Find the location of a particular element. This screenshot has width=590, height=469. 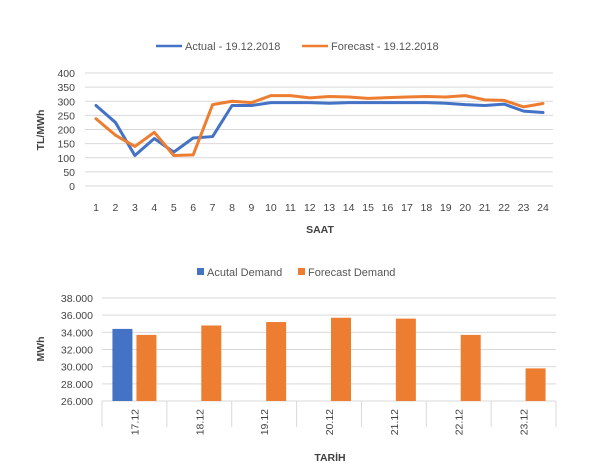

x-tick-label: 18 is located at coordinates (427, 208).